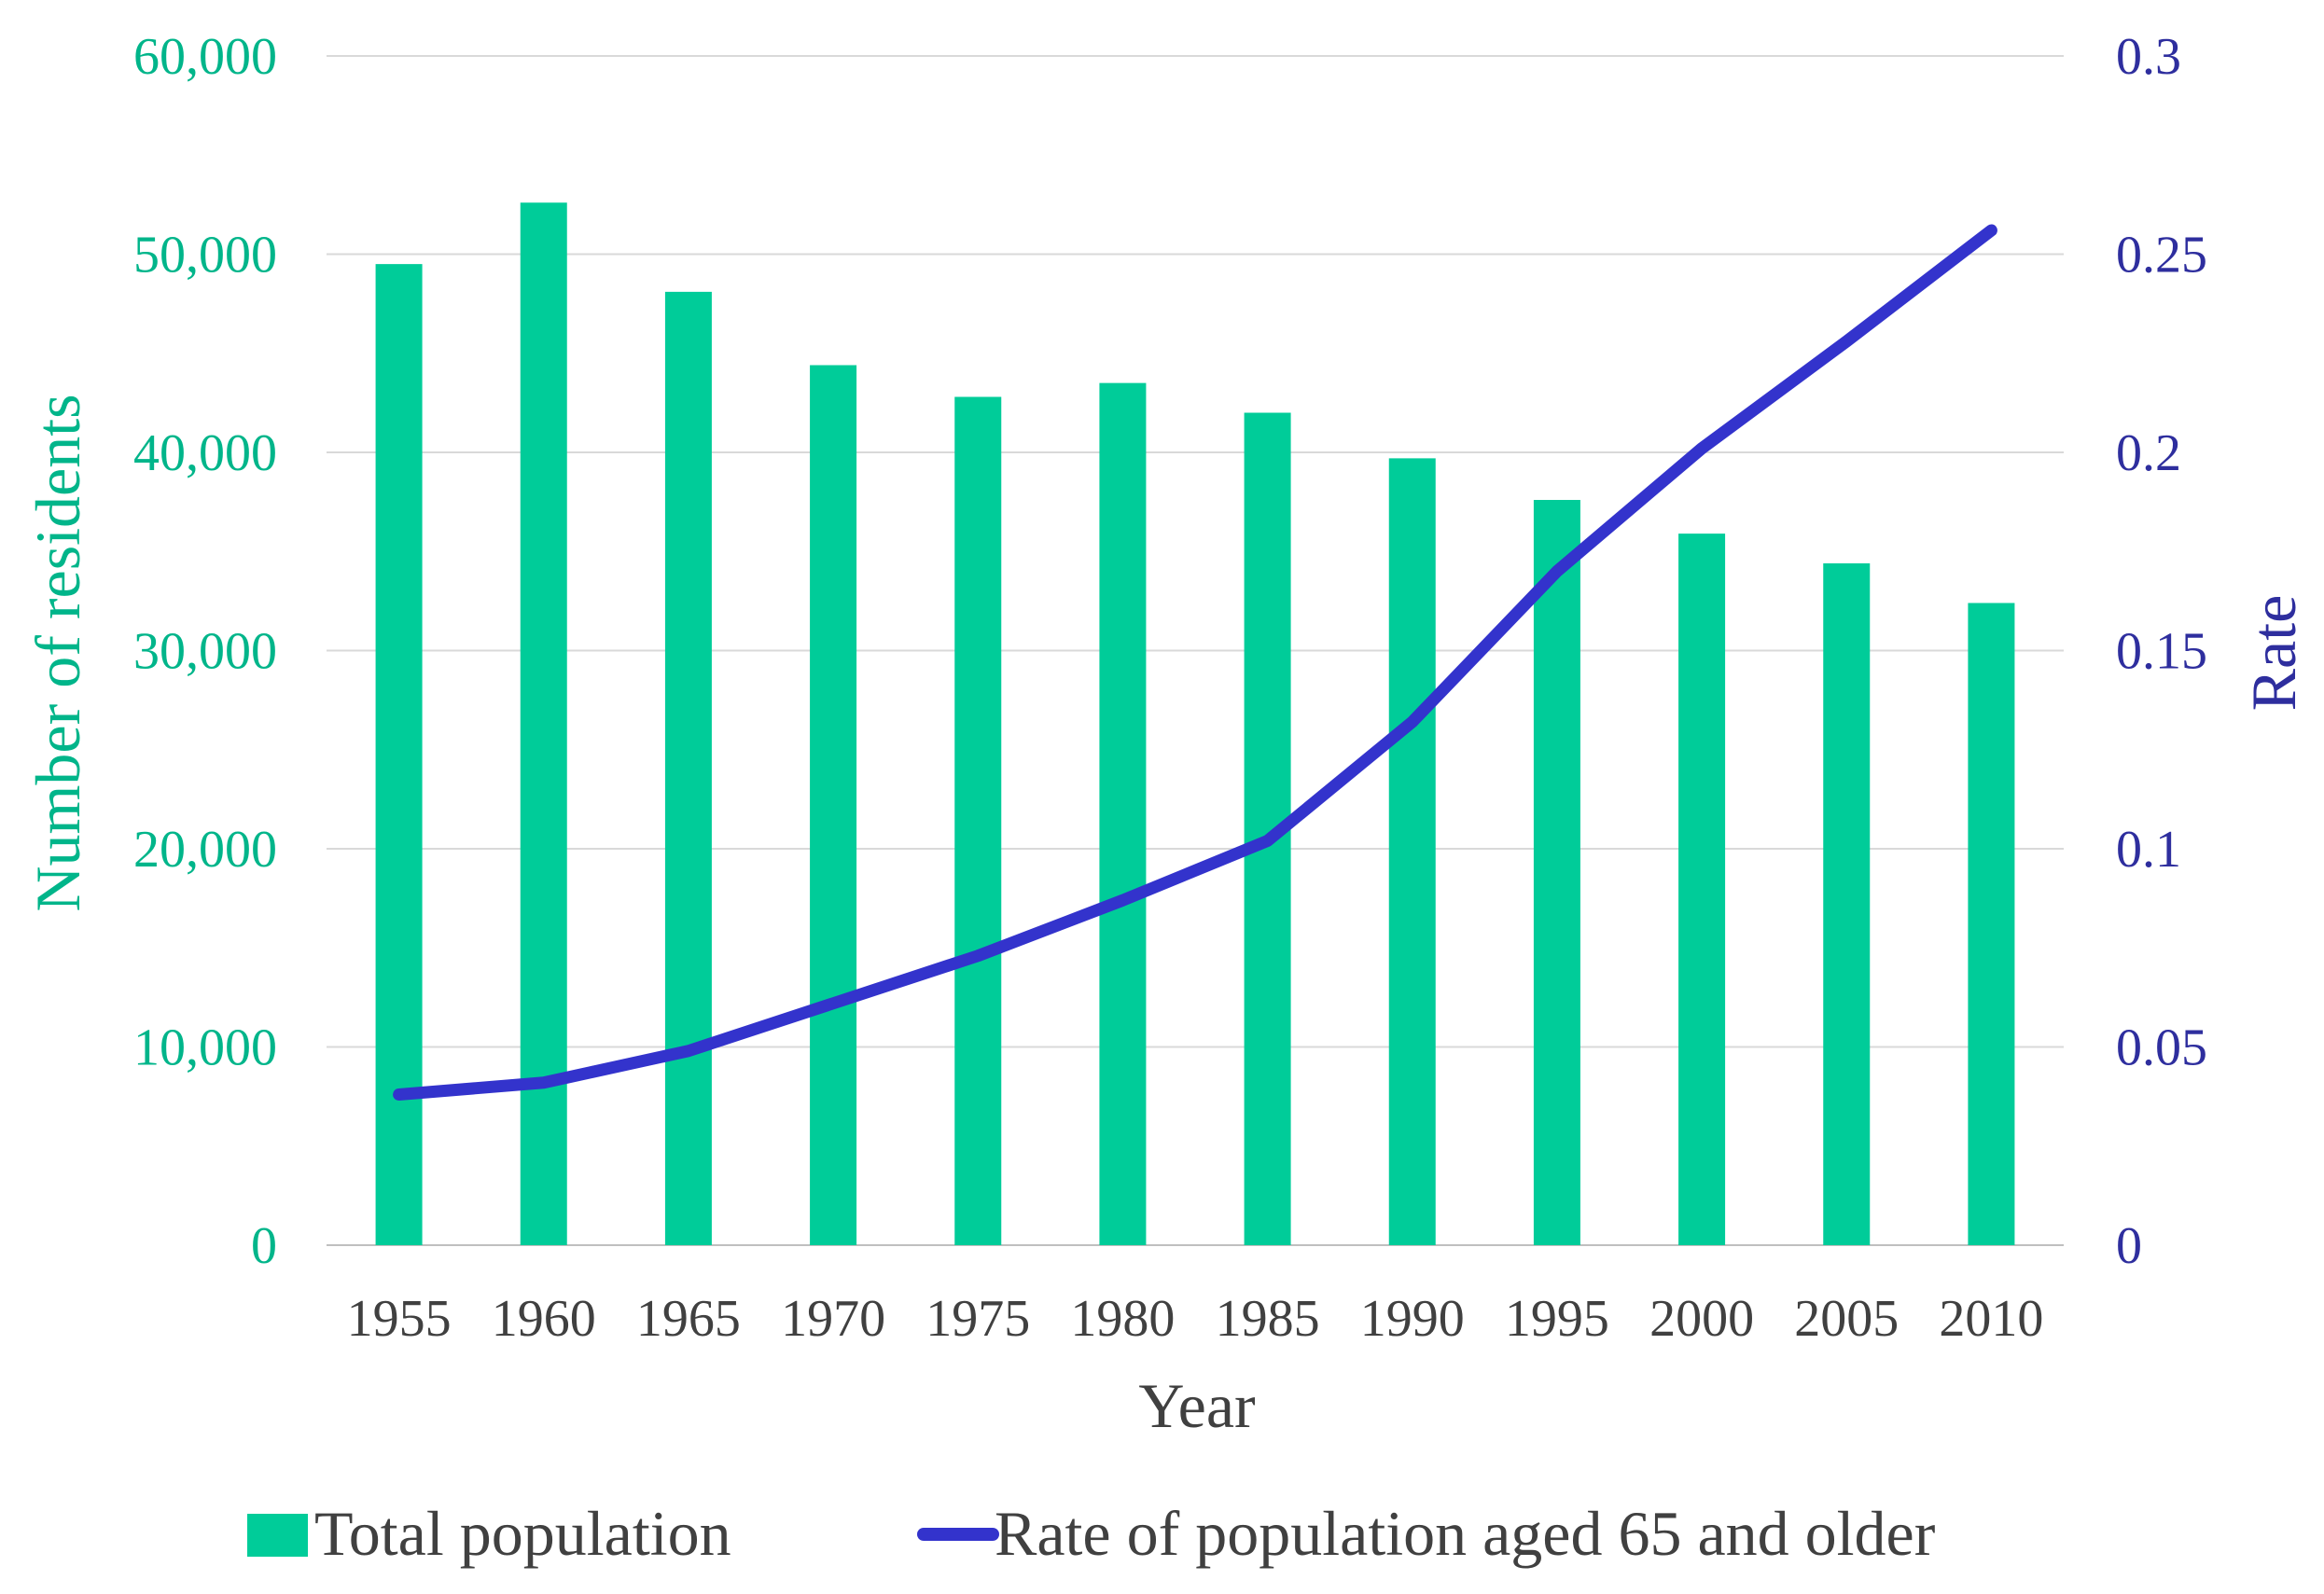 The width and height of the screenshot is (2324, 1594). I want to click on bar-1980, so click(1123, 813).